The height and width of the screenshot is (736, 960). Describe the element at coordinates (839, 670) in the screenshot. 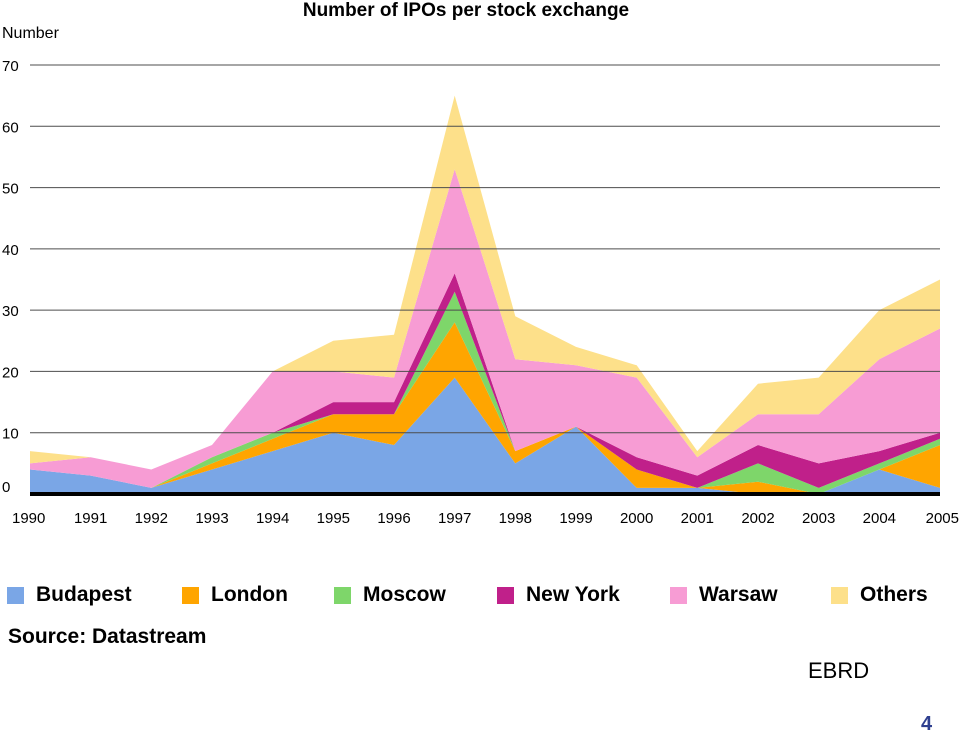

I see `brand-label: EBRD` at that location.